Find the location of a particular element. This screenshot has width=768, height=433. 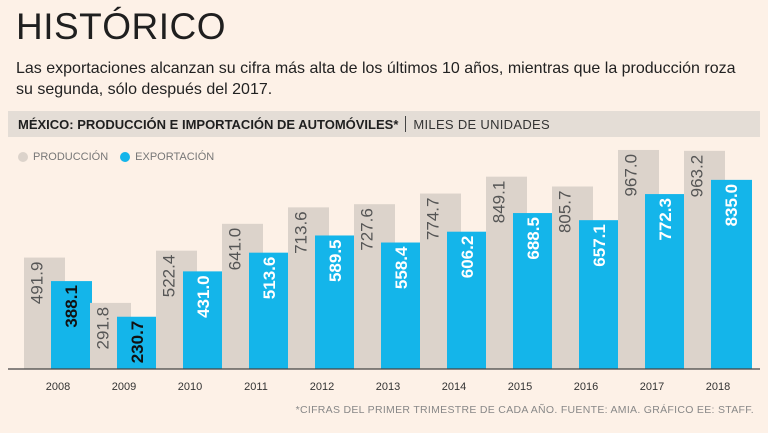

chart-units: MILES DE UNIDADES is located at coordinates (481, 124).